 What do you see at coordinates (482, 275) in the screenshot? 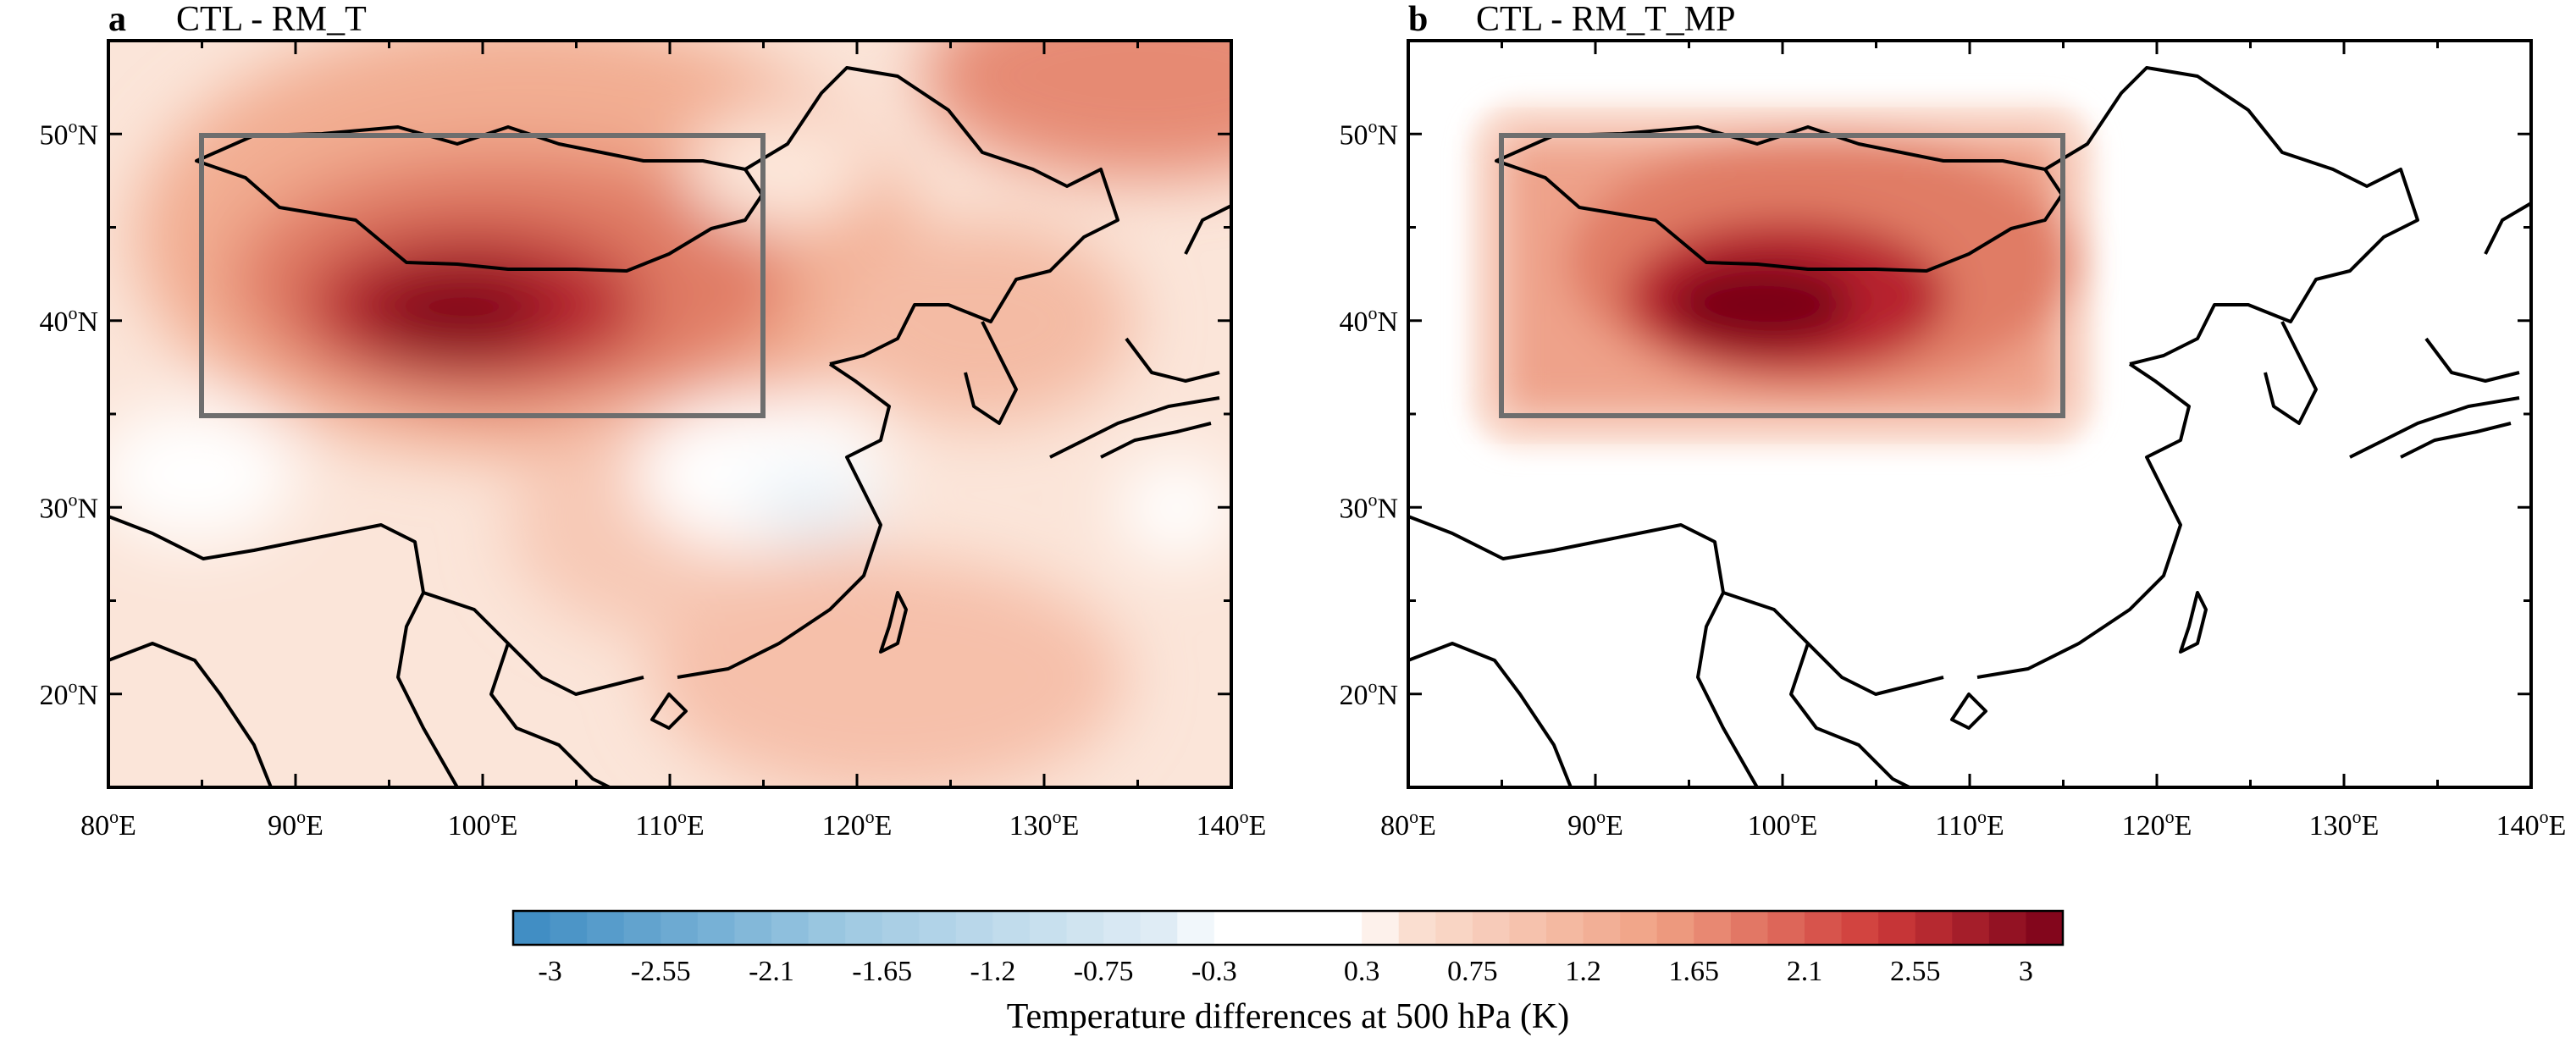
I see `panel-a-region-box` at bounding box center [482, 275].